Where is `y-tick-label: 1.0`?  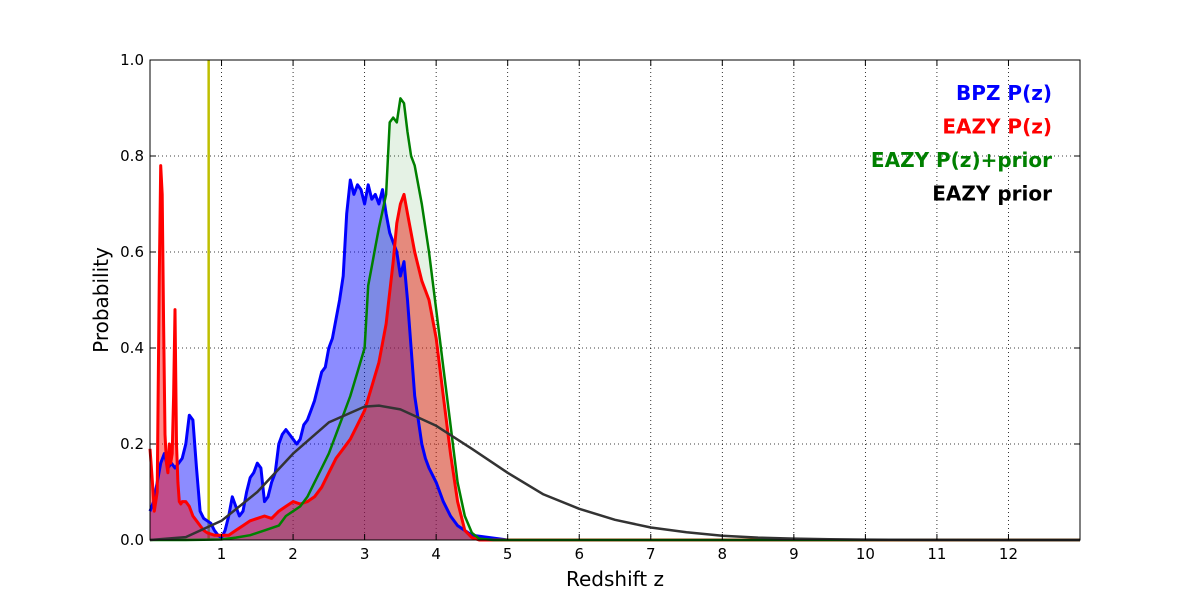
y-tick-label: 1.0 is located at coordinates (132, 60).